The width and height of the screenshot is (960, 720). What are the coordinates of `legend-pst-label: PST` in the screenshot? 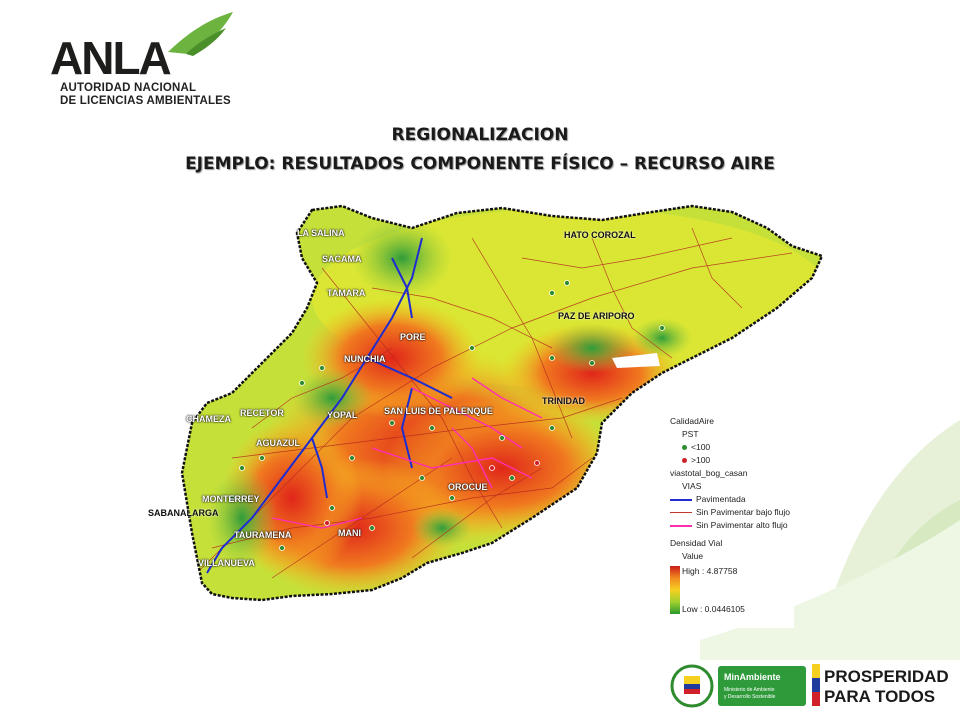 It's located at (690, 434).